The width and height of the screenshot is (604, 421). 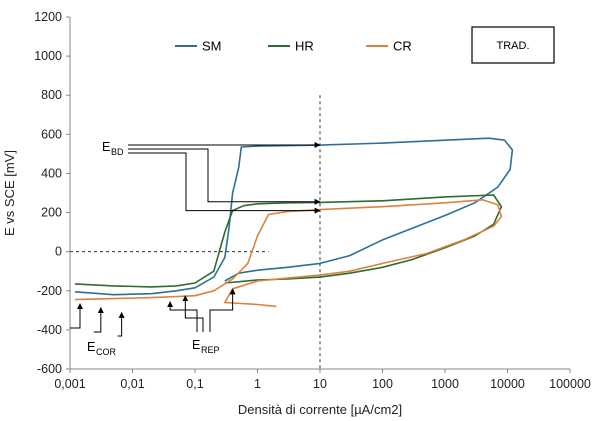 I want to click on y-tick-label: 400, so click(x=51, y=173).